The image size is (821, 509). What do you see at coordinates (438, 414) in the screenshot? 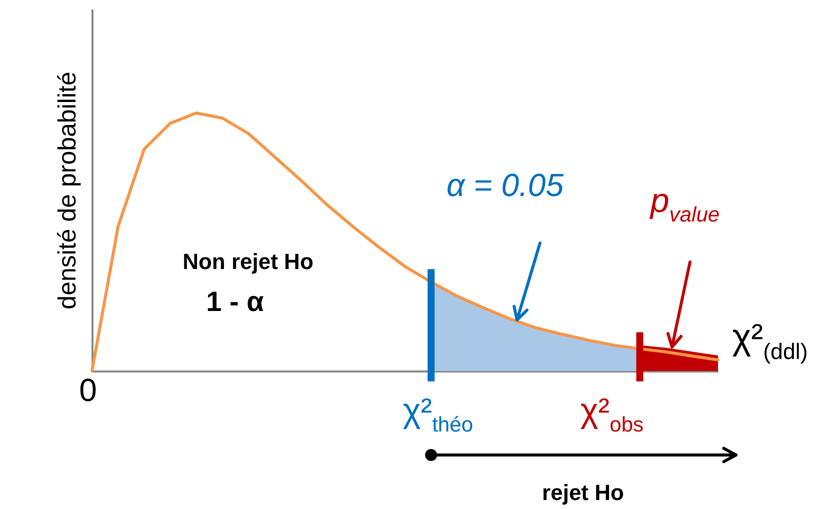
I see `text: χ²$_{théo}$` at bounding box center [438, 414].